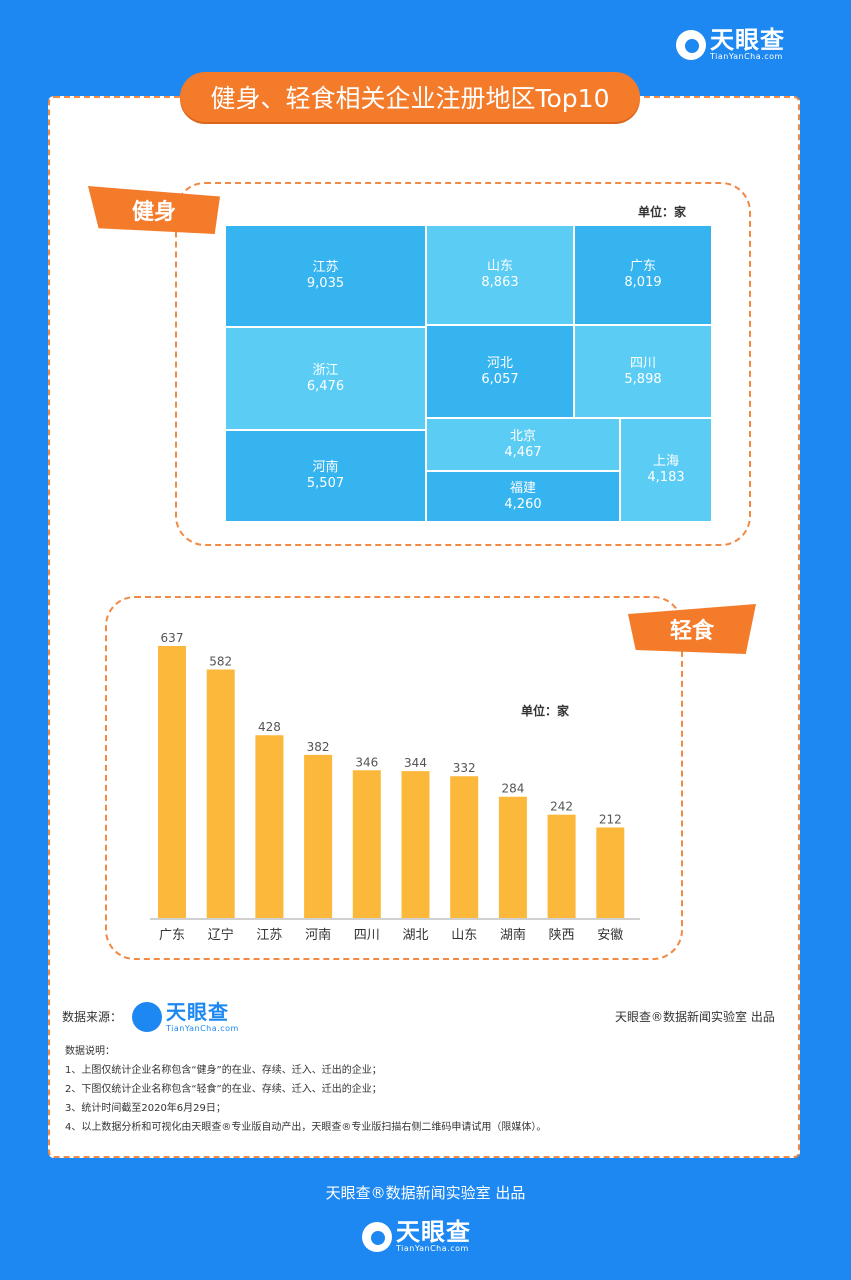 Image resolution: width=851 pixels, height=1280 pixels. Describe the element at coordinates (499, 363) in the screenshot. I see `treemap-cell-name: 河北` at that location.